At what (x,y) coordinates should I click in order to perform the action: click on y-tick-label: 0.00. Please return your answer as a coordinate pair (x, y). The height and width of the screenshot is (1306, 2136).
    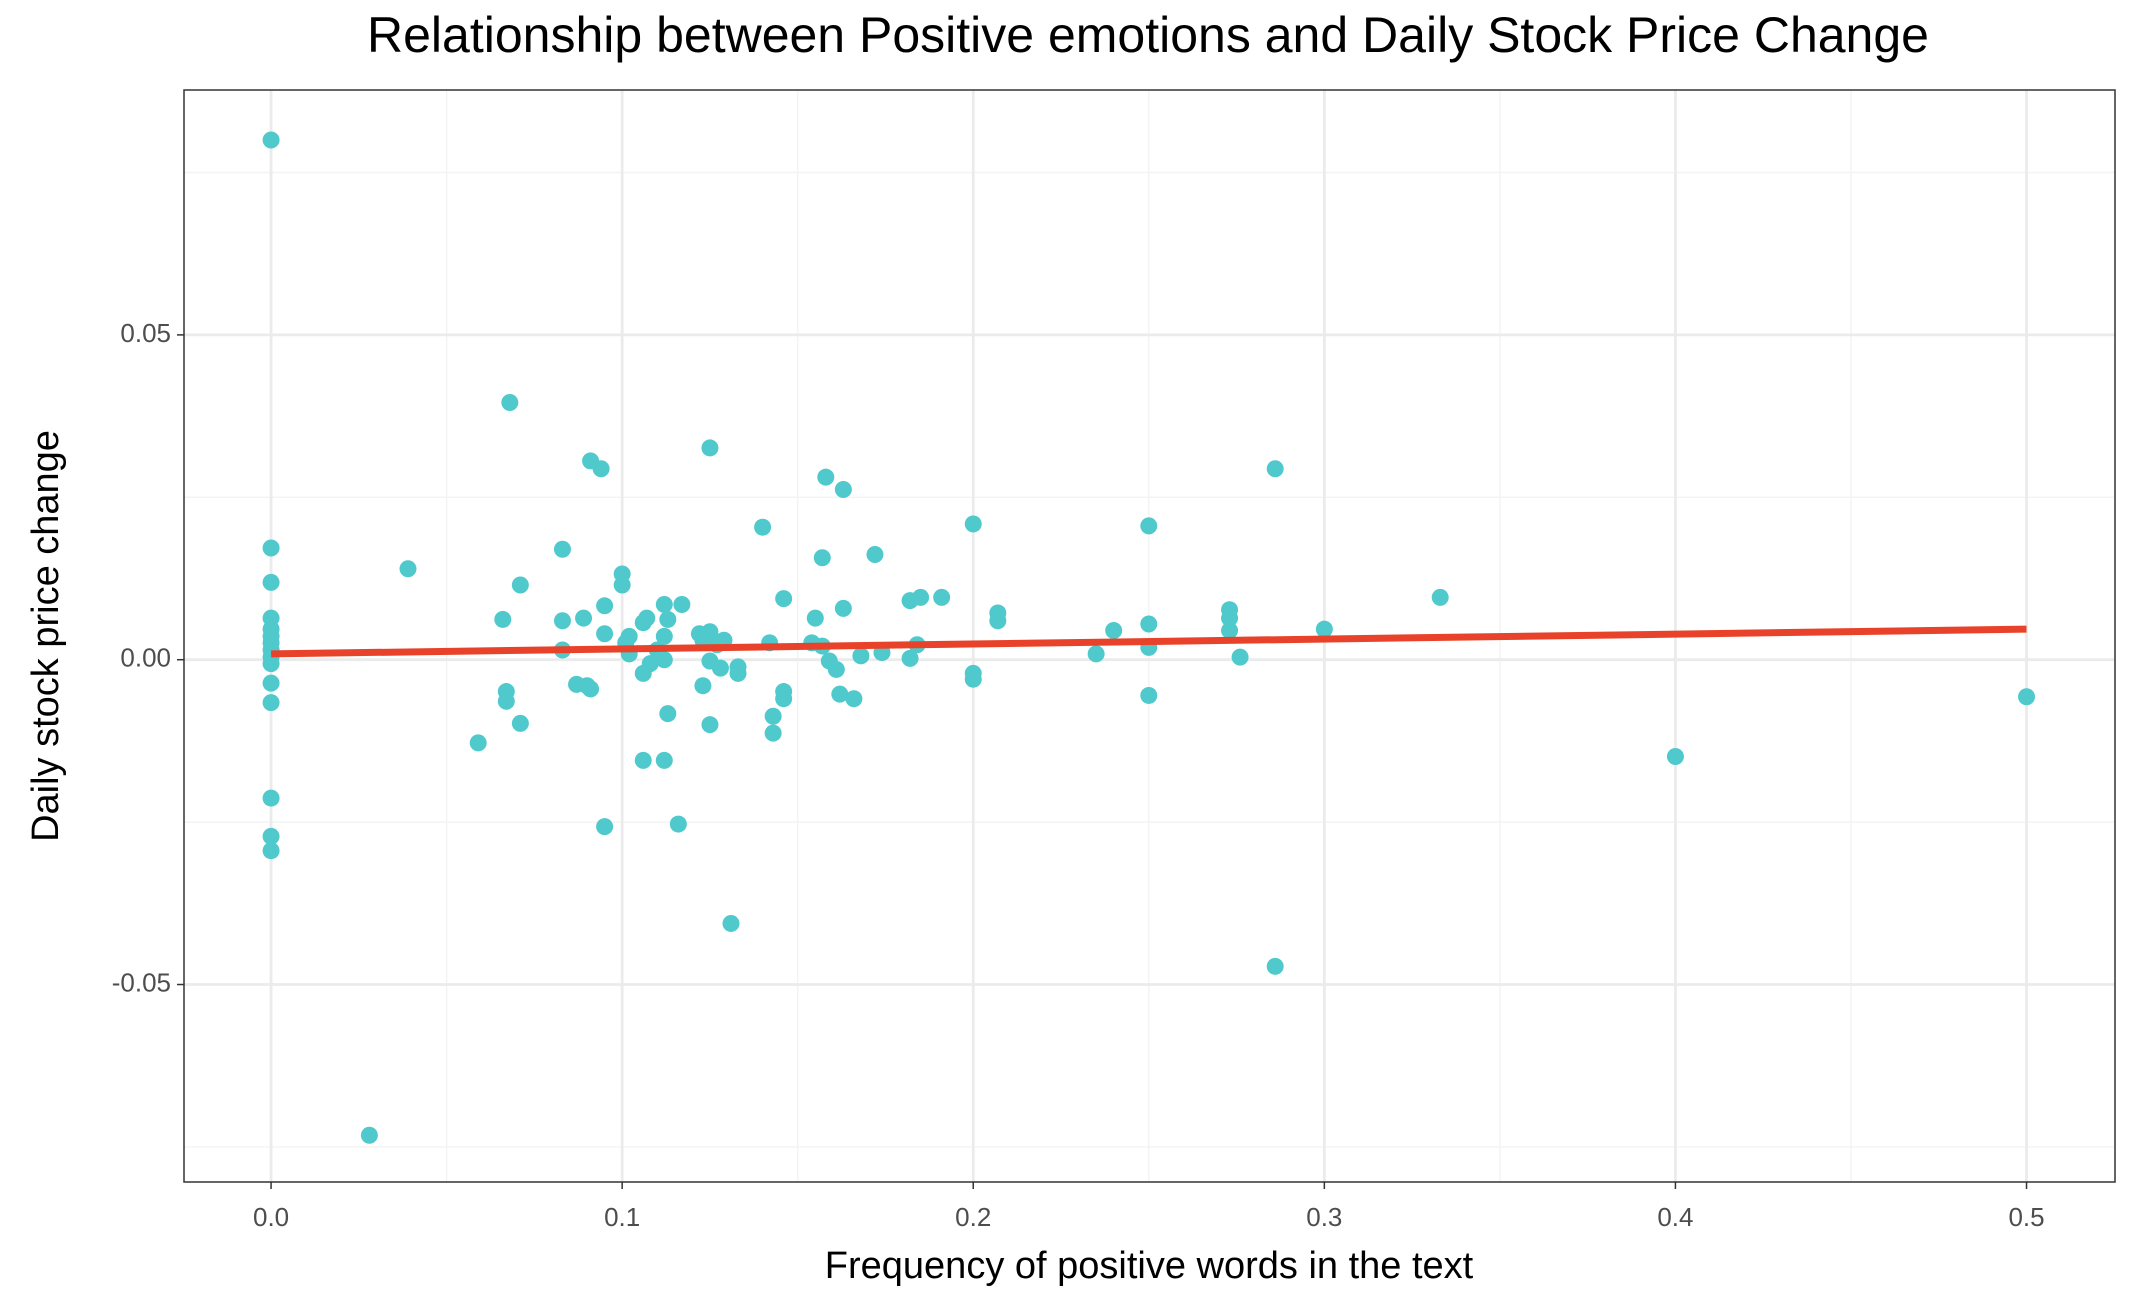
    Looking at the image, I should click on (145, 658).